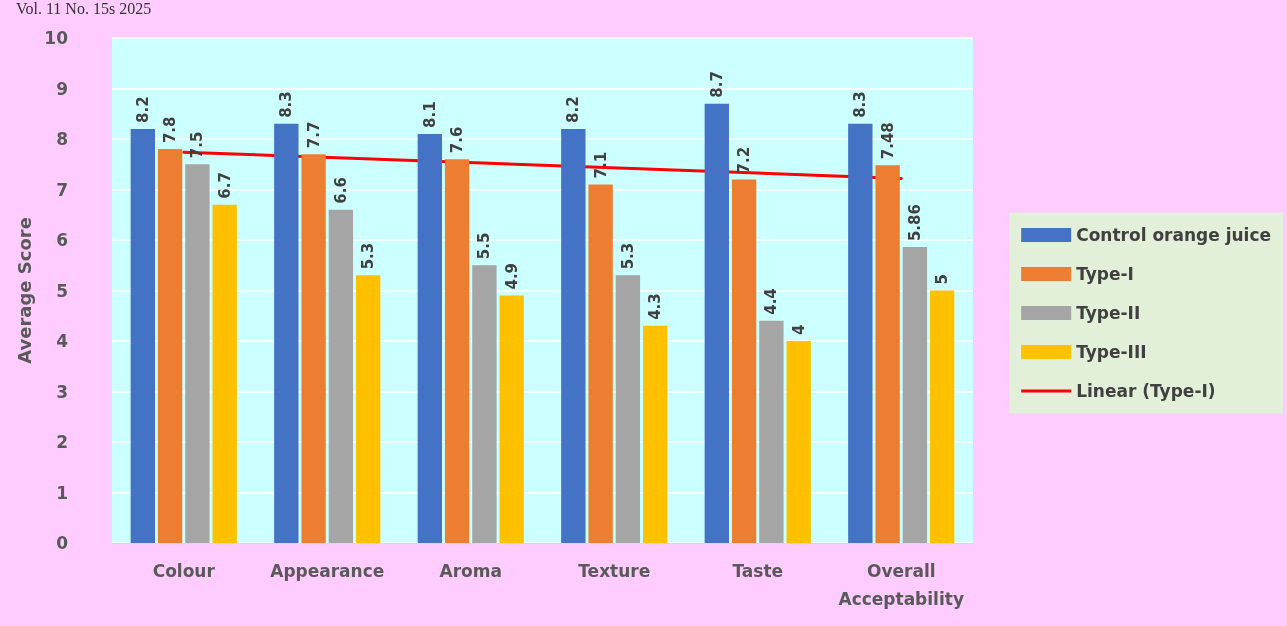 The width and height of the screenshot is (1287, 626). What do you see at coordinates (942, 279) in the screenshot?
I see `data-label: 5` at bounding box center [942, 279].